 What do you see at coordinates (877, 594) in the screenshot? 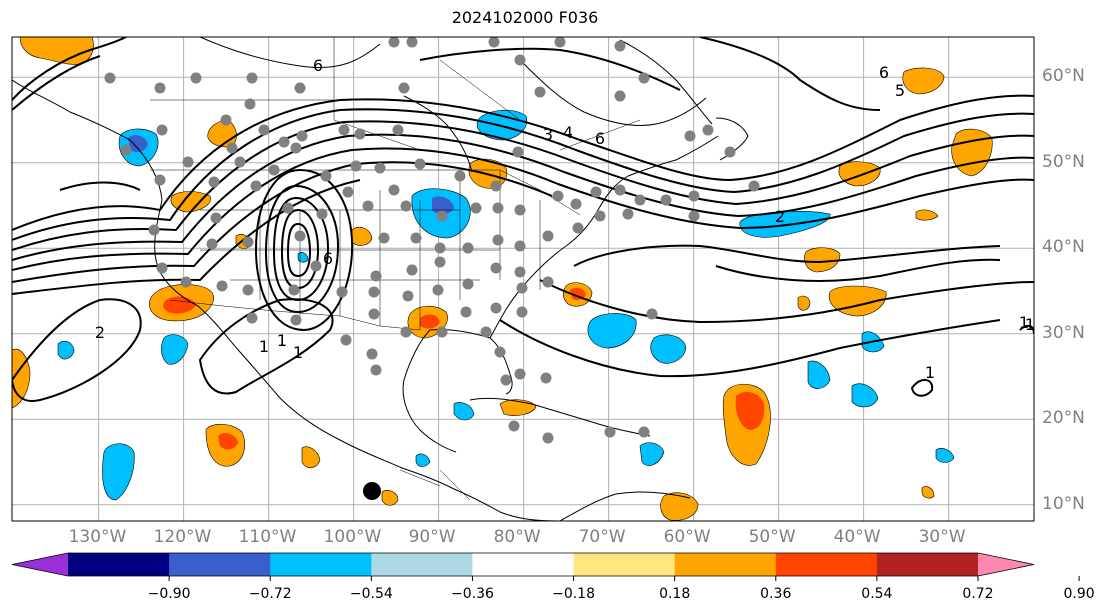
I see `colorbar-tick-label: 0.54` at bounding box center [877, 594].